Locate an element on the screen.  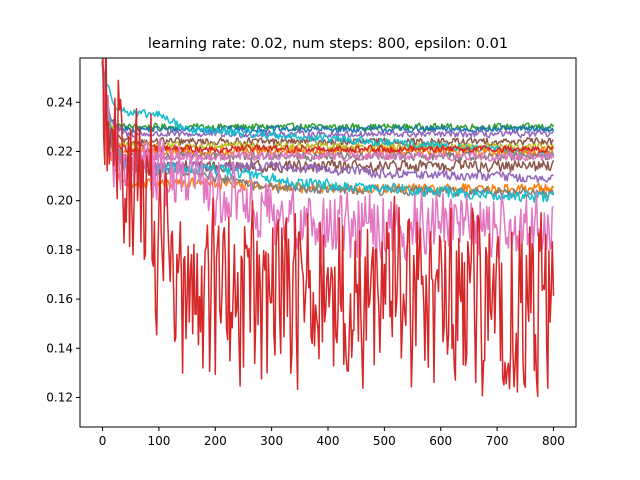
x-tick-label: 600 is located at coordinates (440, 441).